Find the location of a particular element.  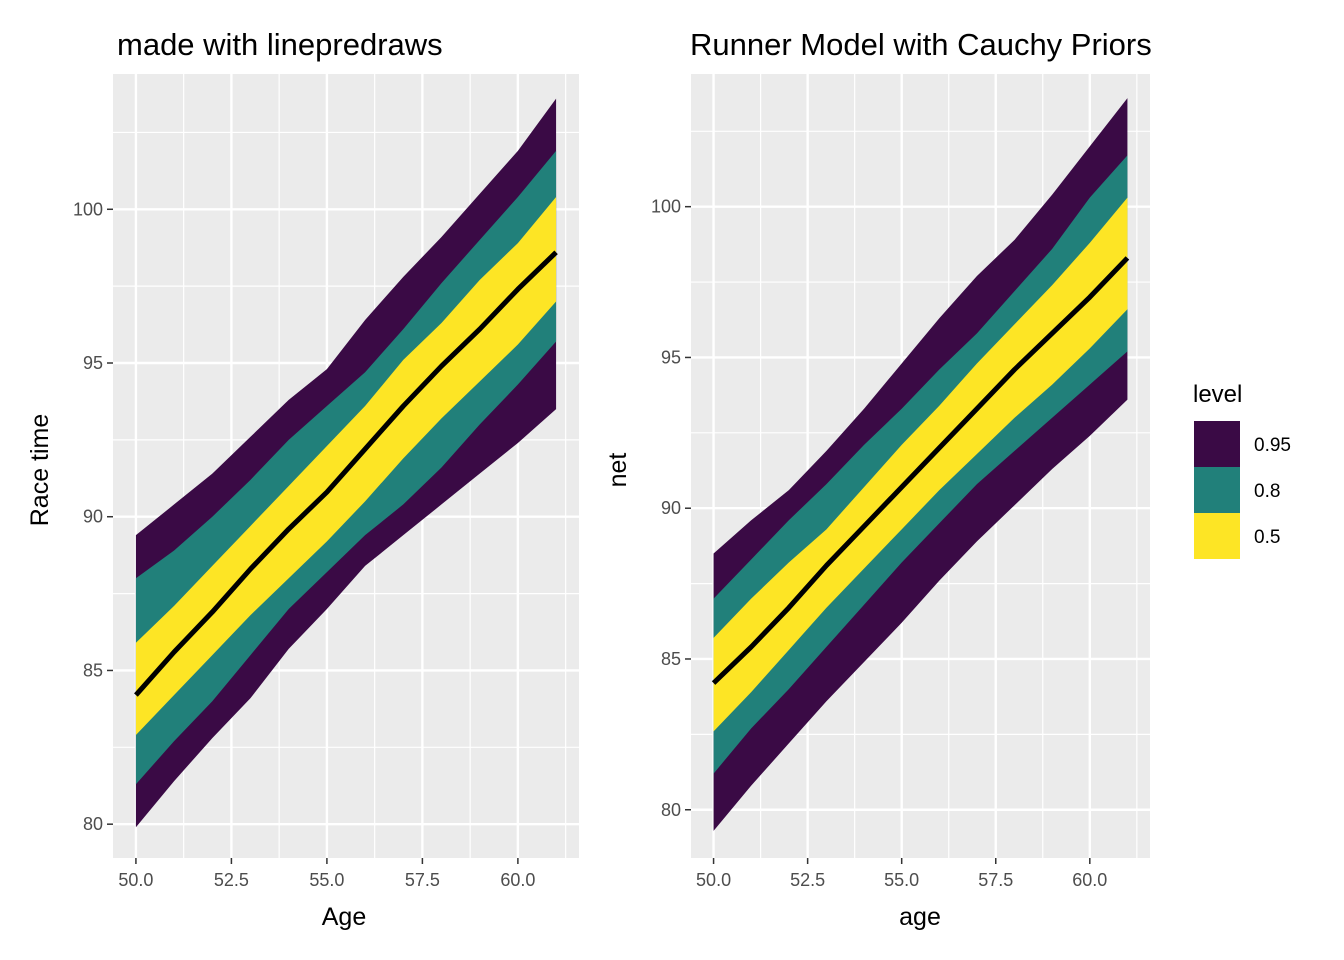

left-x-tick-label: 55.0 is located at coordinates (326, 880).